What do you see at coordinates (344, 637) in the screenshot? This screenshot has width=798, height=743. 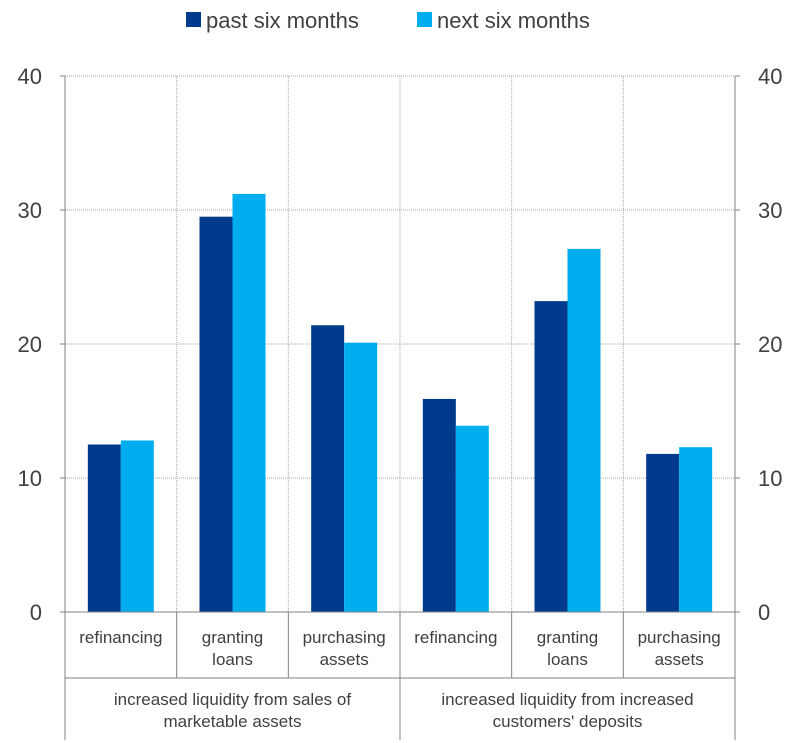 I see `category-label-3-line-1: purchasing` at bounding box center [344, 637].